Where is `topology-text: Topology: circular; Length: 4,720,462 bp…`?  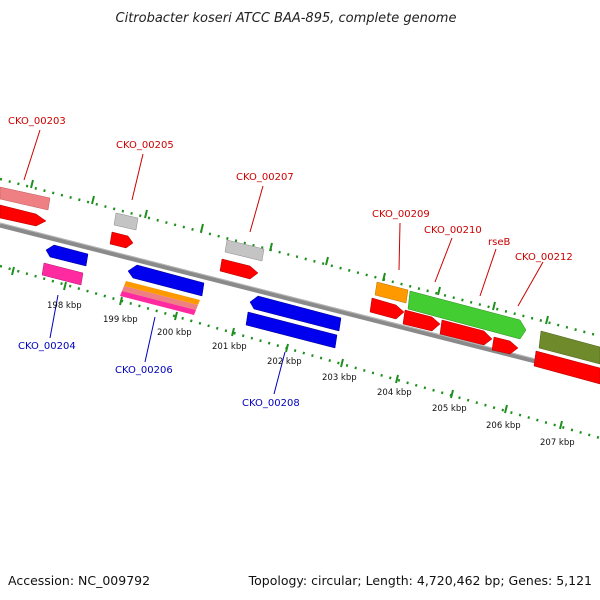 topology-text: Topology: circular; Length: 4,720,462 bp… is located at coordinates (420, 580).